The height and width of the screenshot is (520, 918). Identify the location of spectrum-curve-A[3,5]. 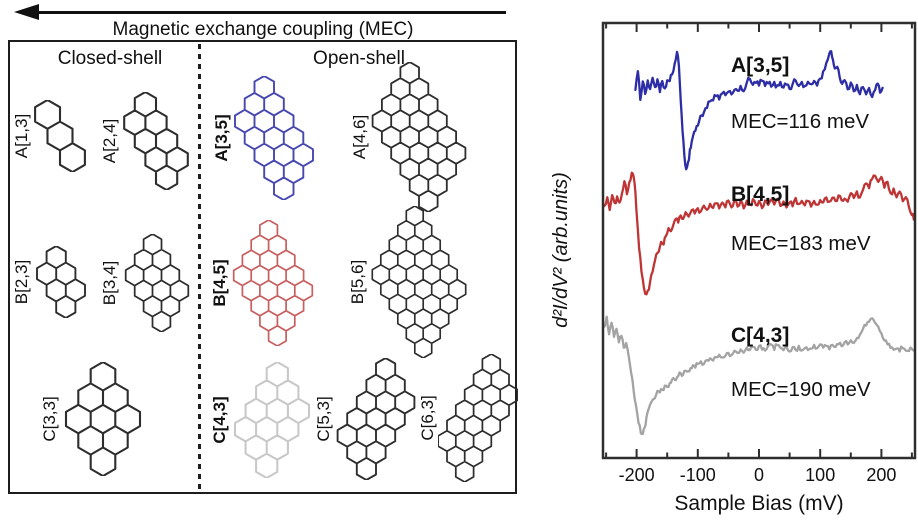
(759, 110).